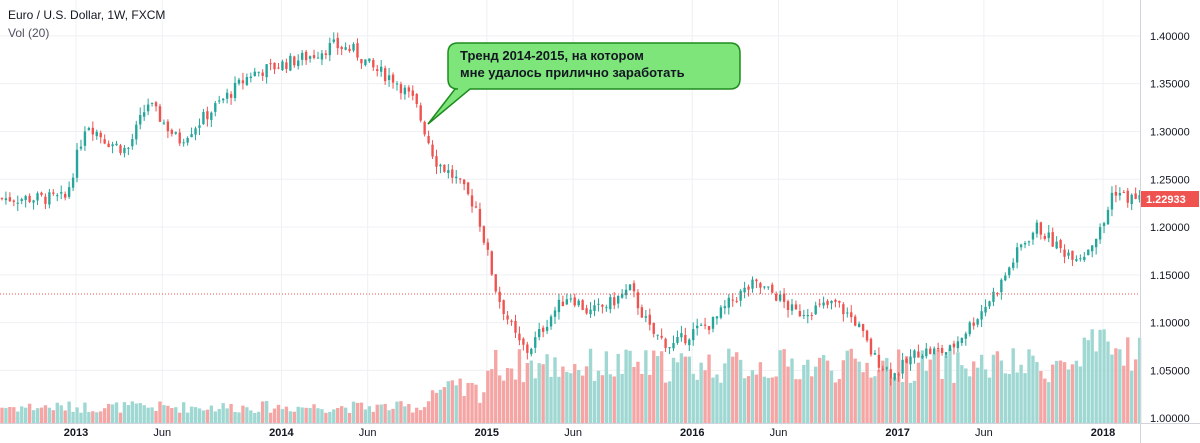  Describe the element at coordinates (76, 433) in the screenshot. I see `x-tick-label: 2013` at that location.